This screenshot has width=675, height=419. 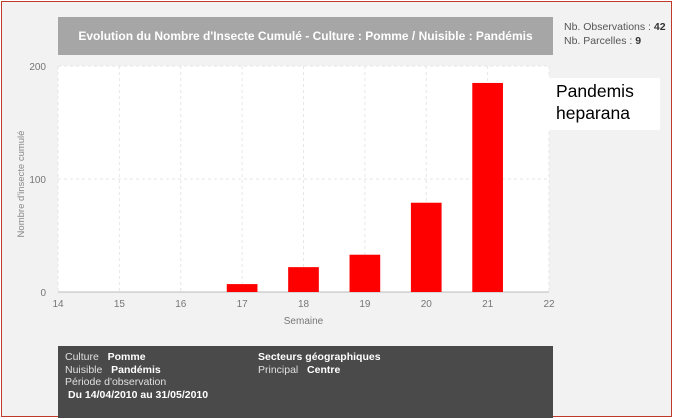 What do you see at coordinates (43, 293) in the screenshot?
I see `y-tick-label: 0` at bounding box center [43, 293].